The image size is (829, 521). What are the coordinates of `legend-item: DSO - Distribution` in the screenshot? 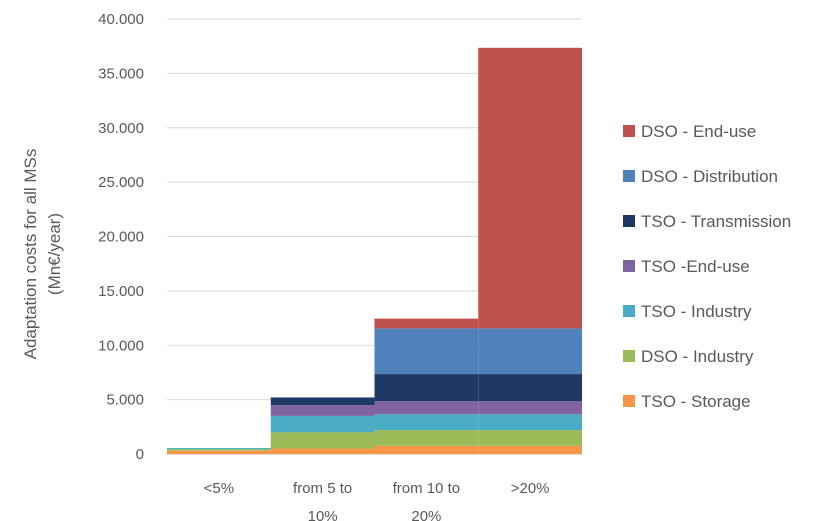 It's located at (700, 176).